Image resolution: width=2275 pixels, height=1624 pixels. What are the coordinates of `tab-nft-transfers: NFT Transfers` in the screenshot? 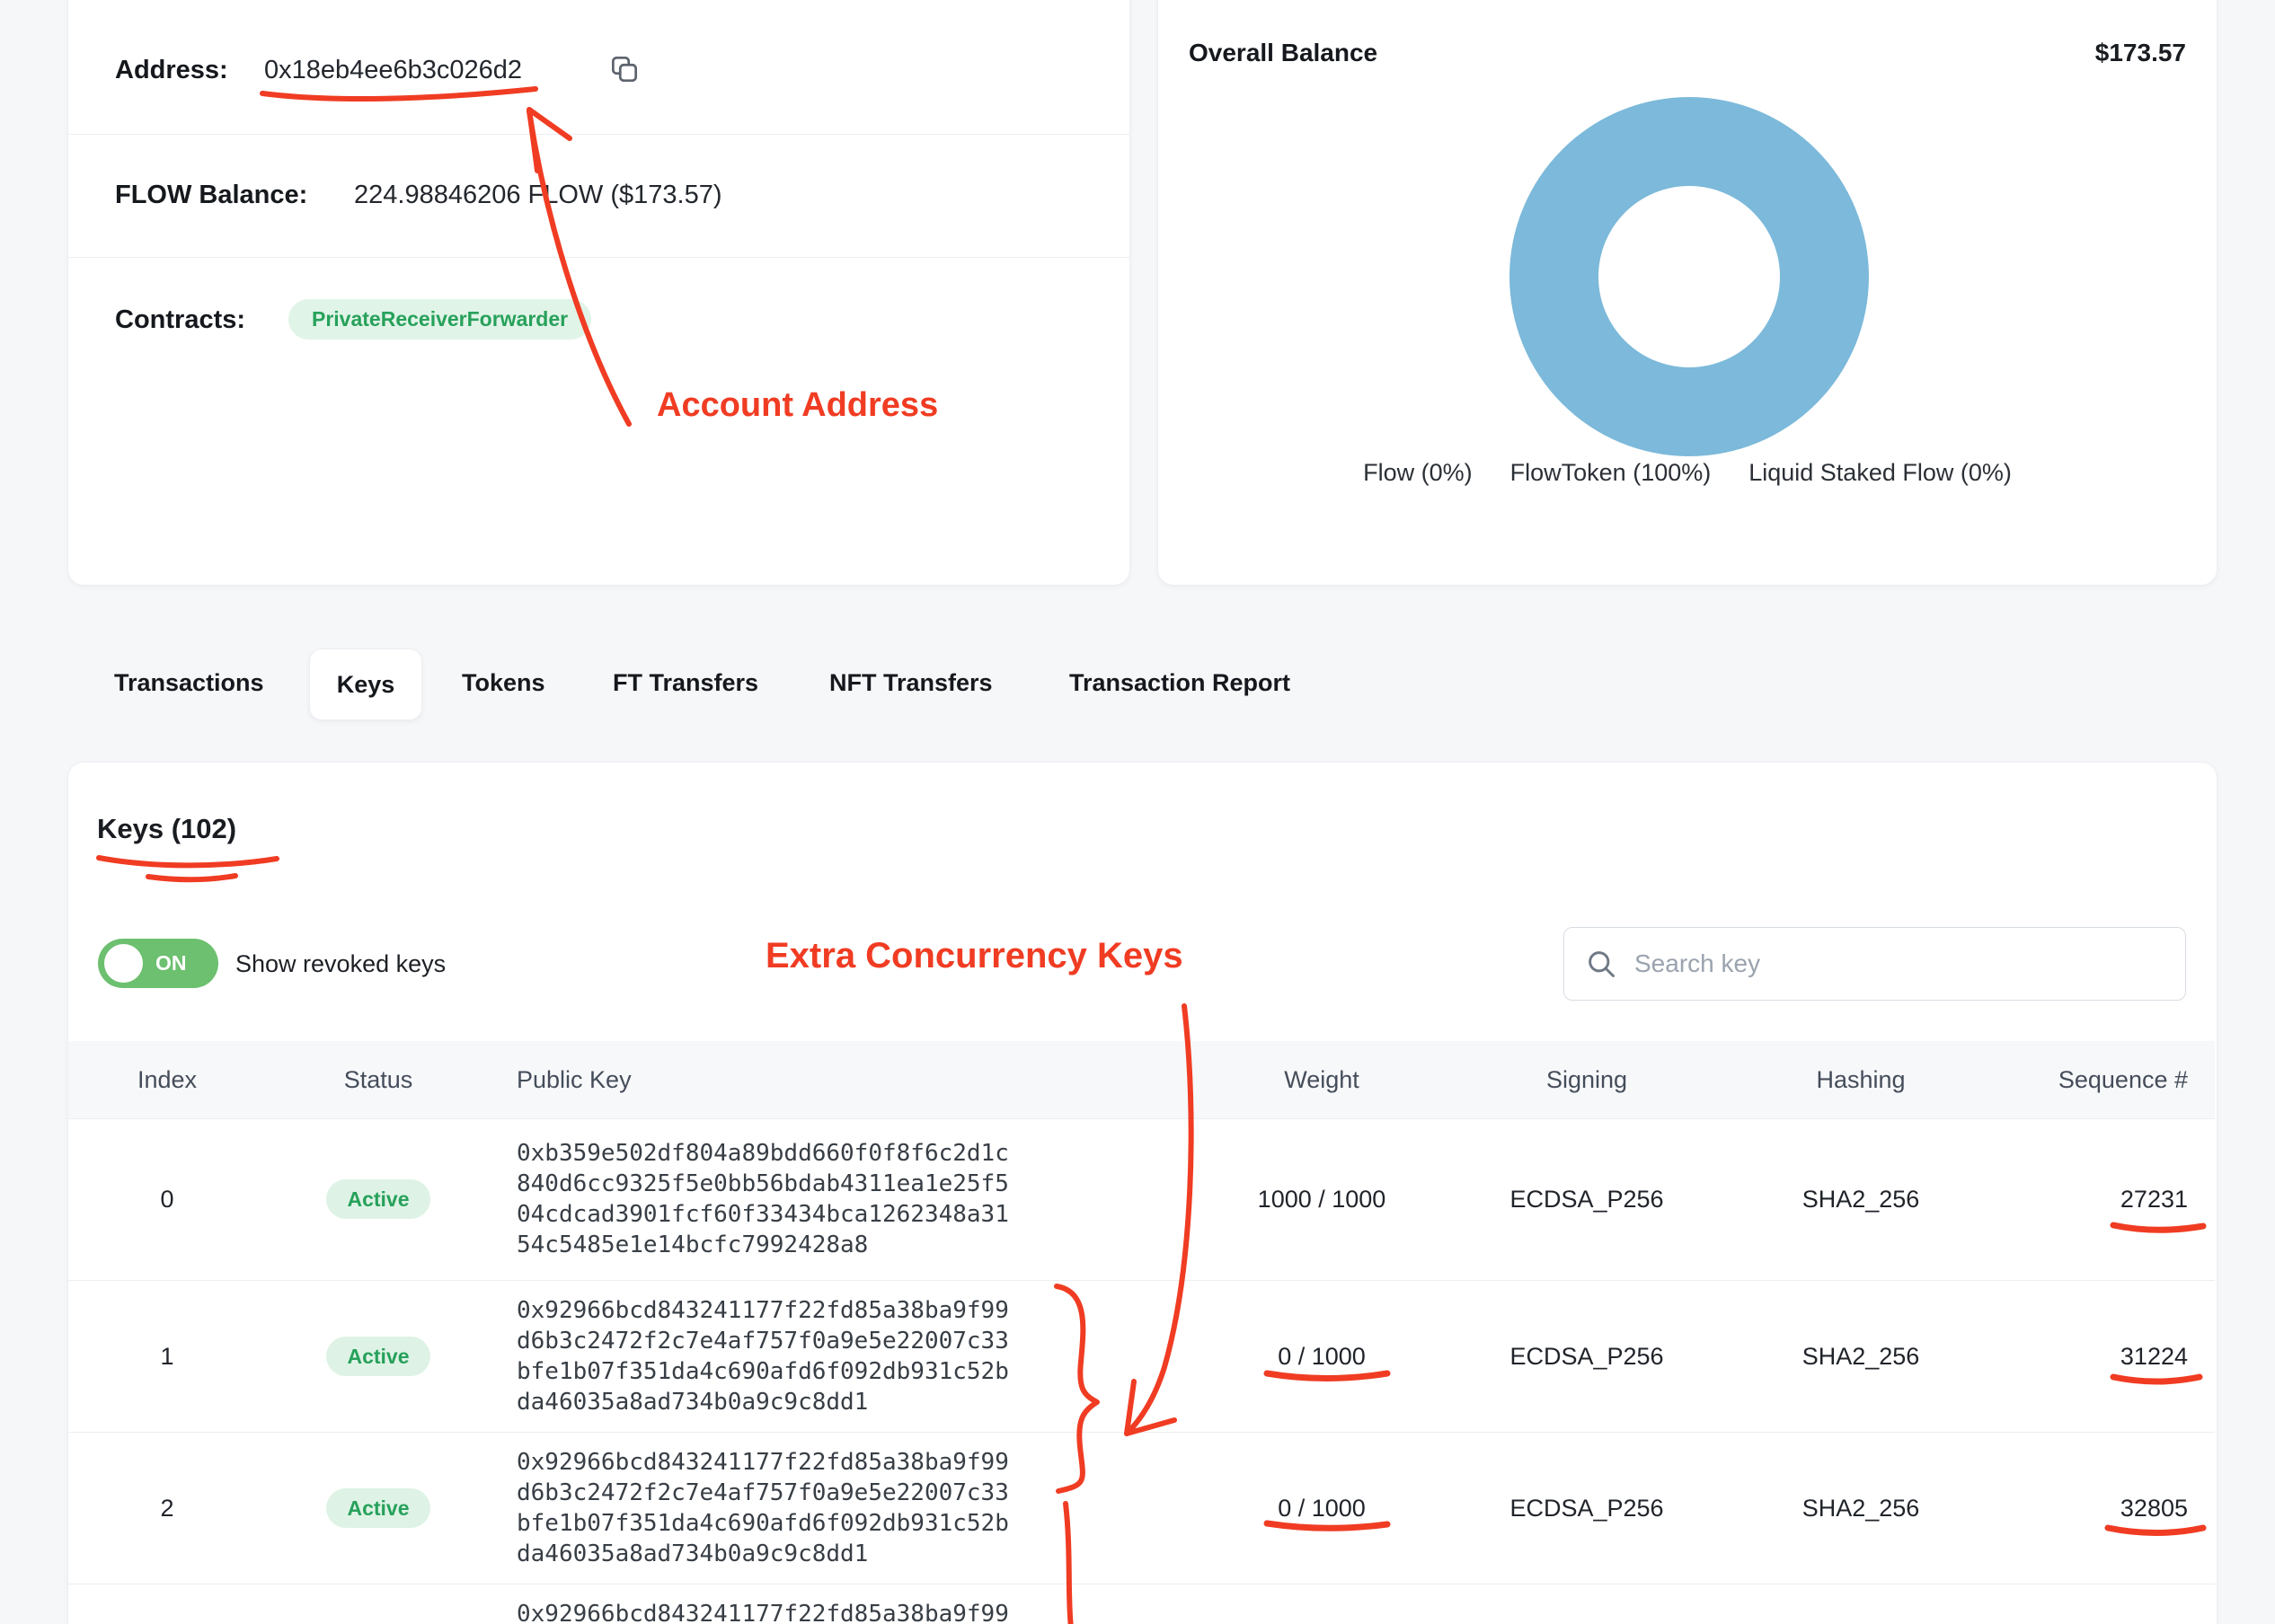 It's located at (911, 682).